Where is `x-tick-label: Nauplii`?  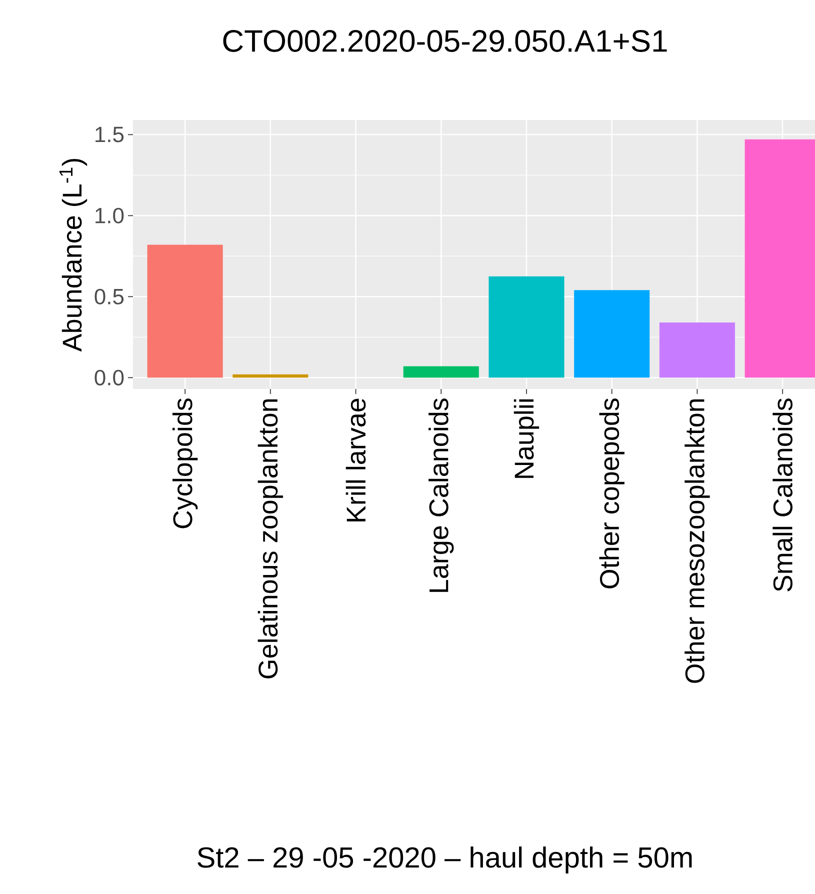
x-tick-label: Nauplii is located at coordinates (527, 438).